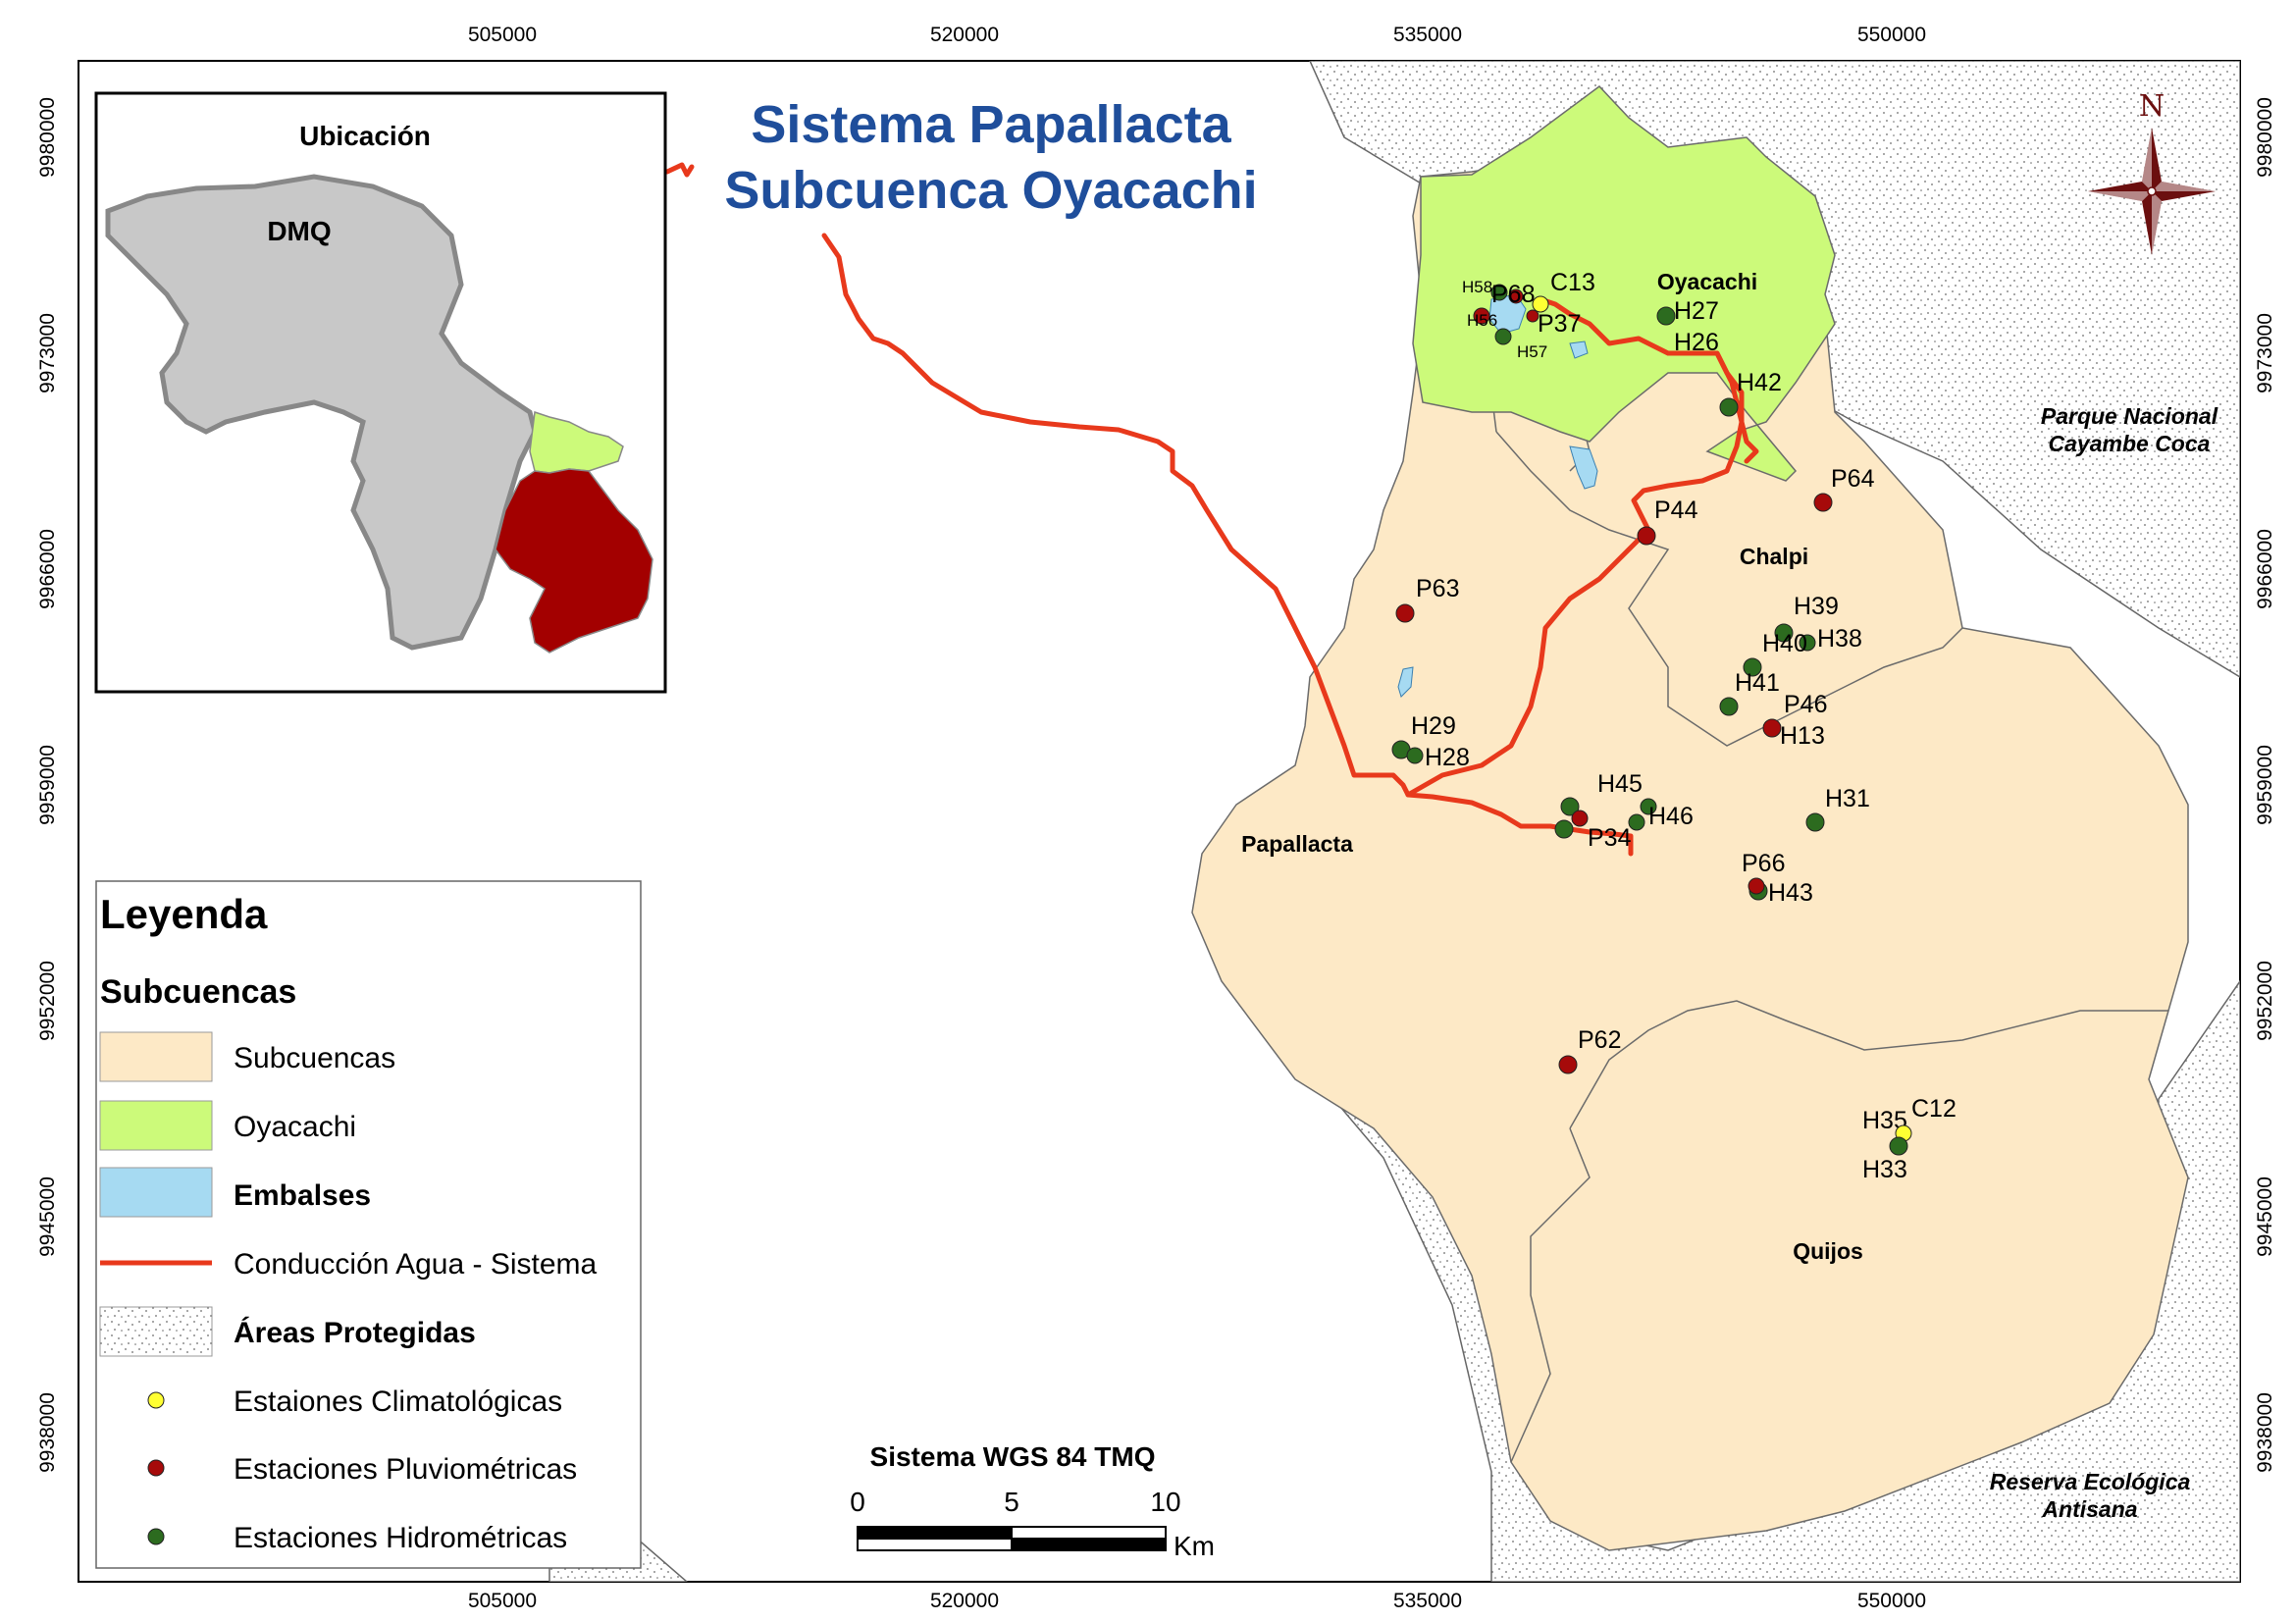 This screenshot has height=1621, width=2296. What do you see at coordinates (1427, 35) in the screenshot?
I see `x-tick-top-3: 535000` at bounding box center [1427, 35].